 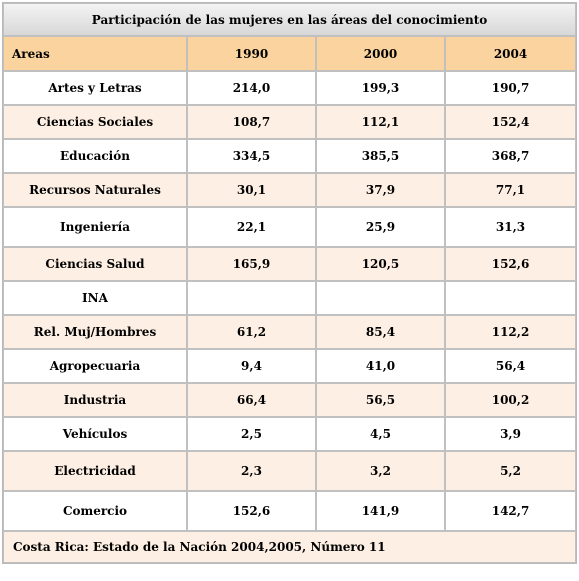 I want to click on cell-area: Agropecuaria, so click(x=95, y=366).